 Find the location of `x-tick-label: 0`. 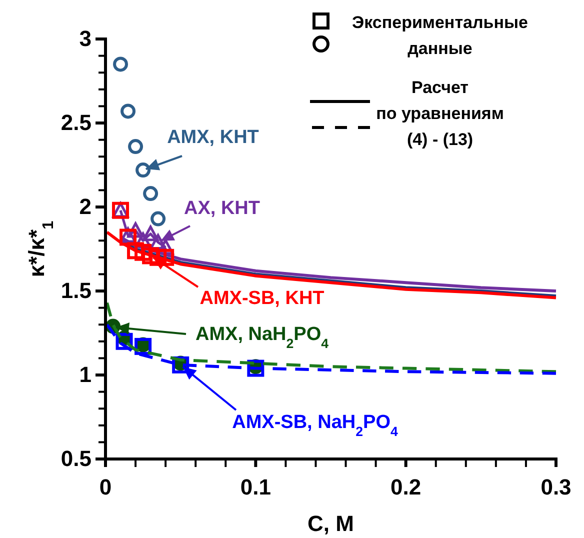

x-tick-label: 0 is located at coordinates (105, 487).